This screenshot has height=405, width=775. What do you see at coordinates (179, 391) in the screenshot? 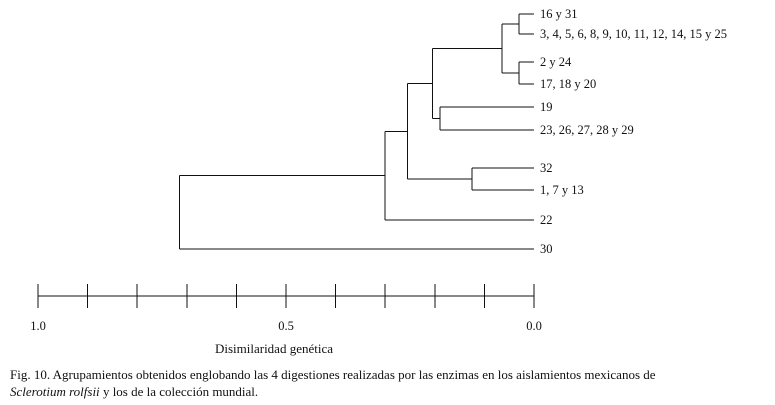
I see `caption-suffix: y los de la colección mundial.` at bounding box center [179, 391].